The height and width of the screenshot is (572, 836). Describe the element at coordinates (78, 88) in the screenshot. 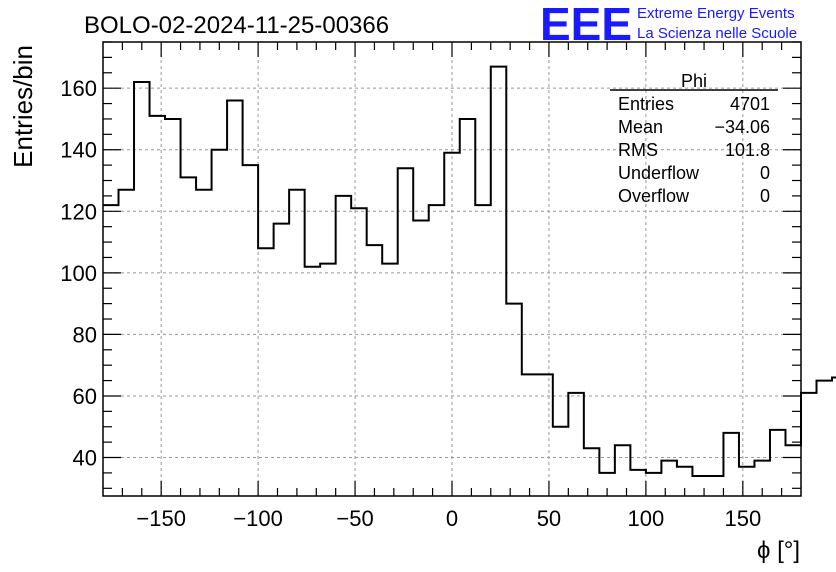

I see `y-tick-label: 160` at that location.